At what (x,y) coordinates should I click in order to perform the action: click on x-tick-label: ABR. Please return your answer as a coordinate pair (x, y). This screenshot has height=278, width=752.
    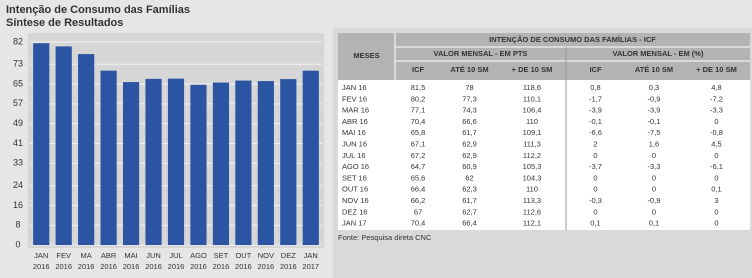
    Looking at the image, I should click on (109, 255).